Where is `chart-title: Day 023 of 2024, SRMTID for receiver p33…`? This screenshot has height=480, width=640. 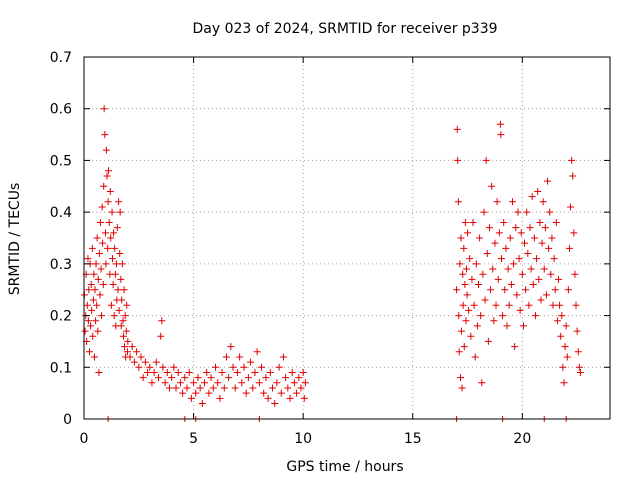
chart-title: Day 023 of 2024, SRMTID for receiver p33… is located at coordinates (344, 29).